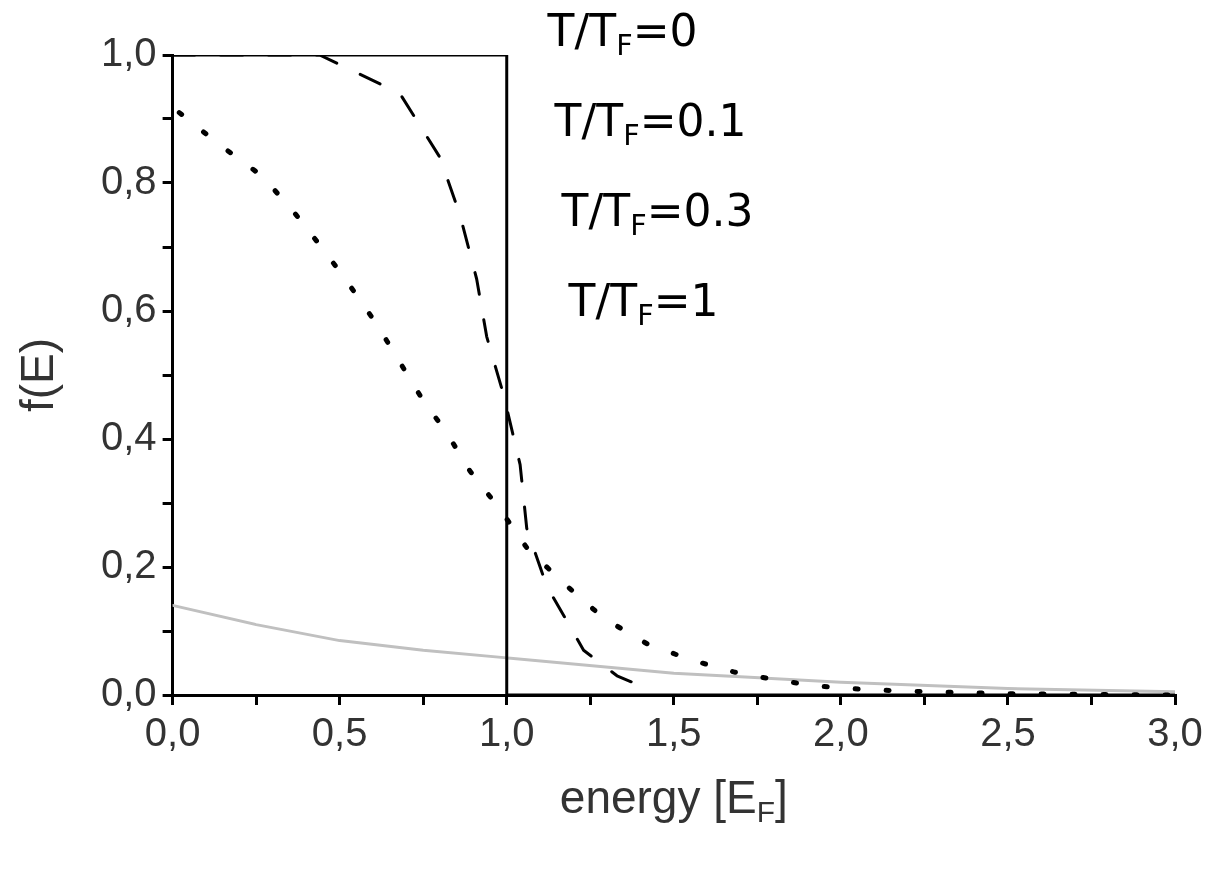 The image size is (1230, 885). What do you see at coordinates (129, 52) in the screenshot?
I see `y-tick-label: 1,0` at bounding box center [129, 52].